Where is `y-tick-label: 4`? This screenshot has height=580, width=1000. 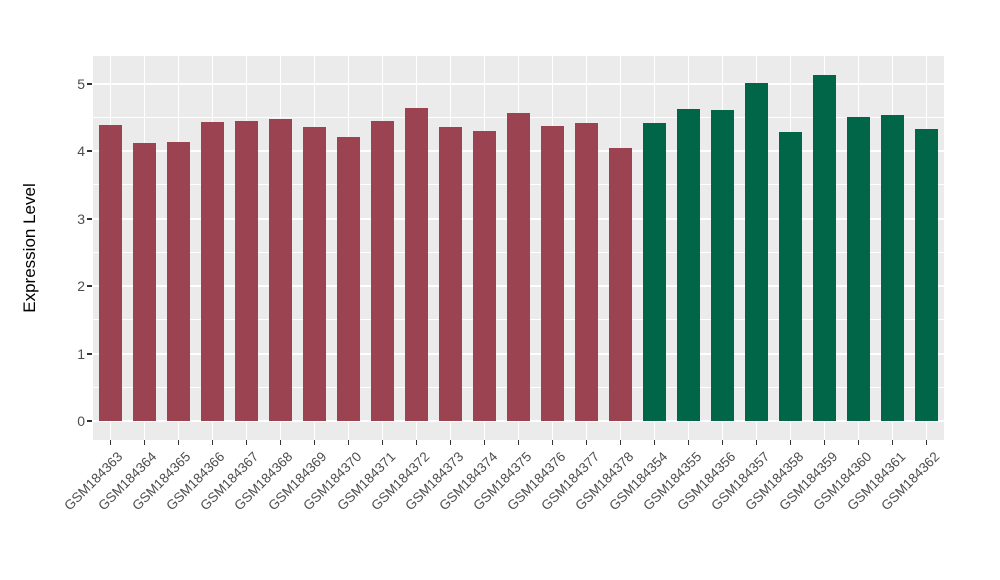 y-tick-label: 4 is located at coordinates (81, 151).